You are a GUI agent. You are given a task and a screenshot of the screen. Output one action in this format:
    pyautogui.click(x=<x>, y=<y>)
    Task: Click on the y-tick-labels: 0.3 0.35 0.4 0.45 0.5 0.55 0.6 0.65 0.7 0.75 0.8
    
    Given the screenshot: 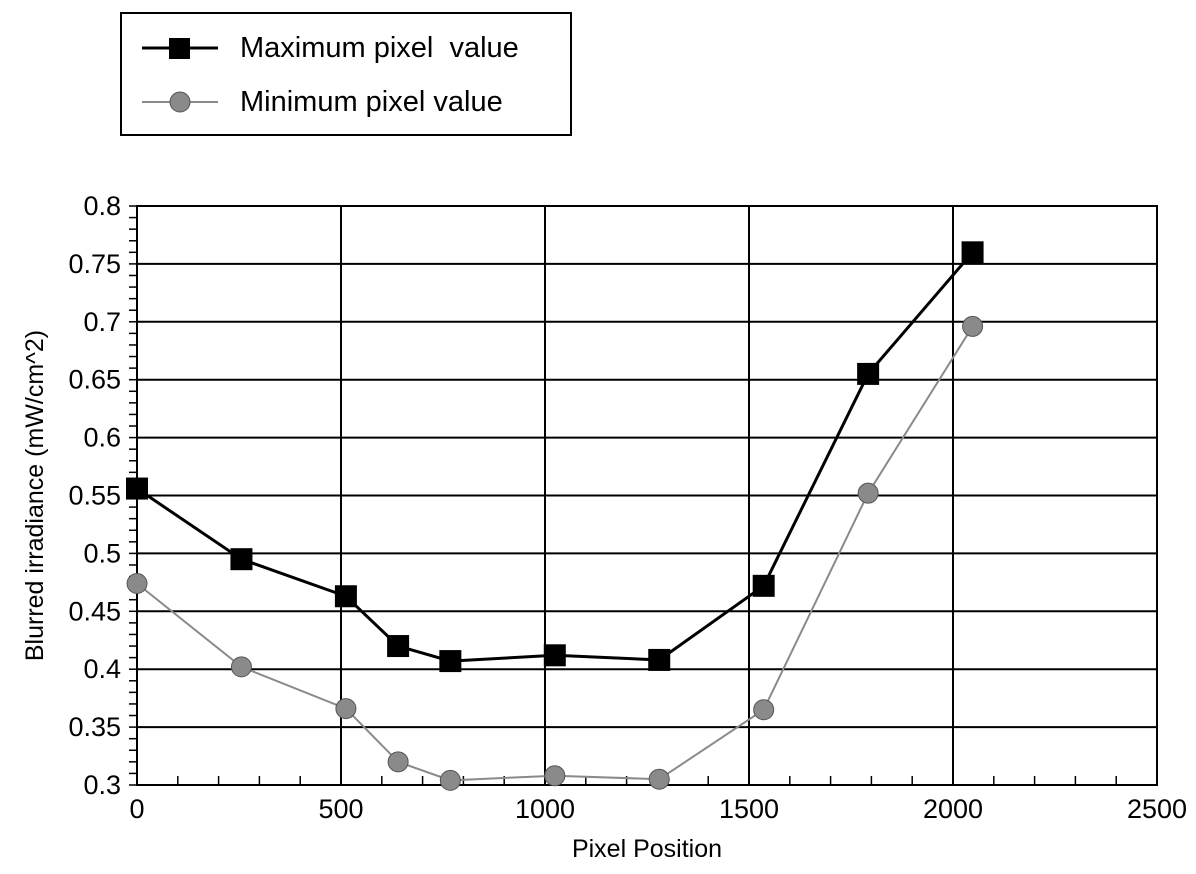 What is the action you would take?
    pyautogui.click(x=94, y=495)
    